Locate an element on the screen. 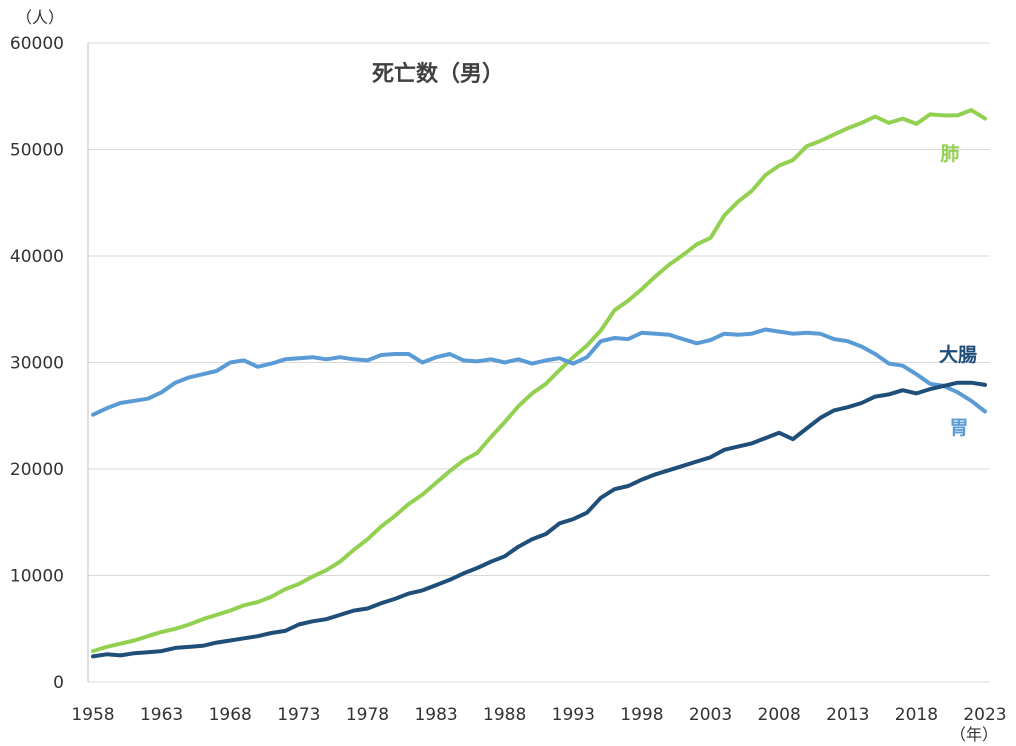  x-tick-label: 2023 is located at coordinates (984, 715).